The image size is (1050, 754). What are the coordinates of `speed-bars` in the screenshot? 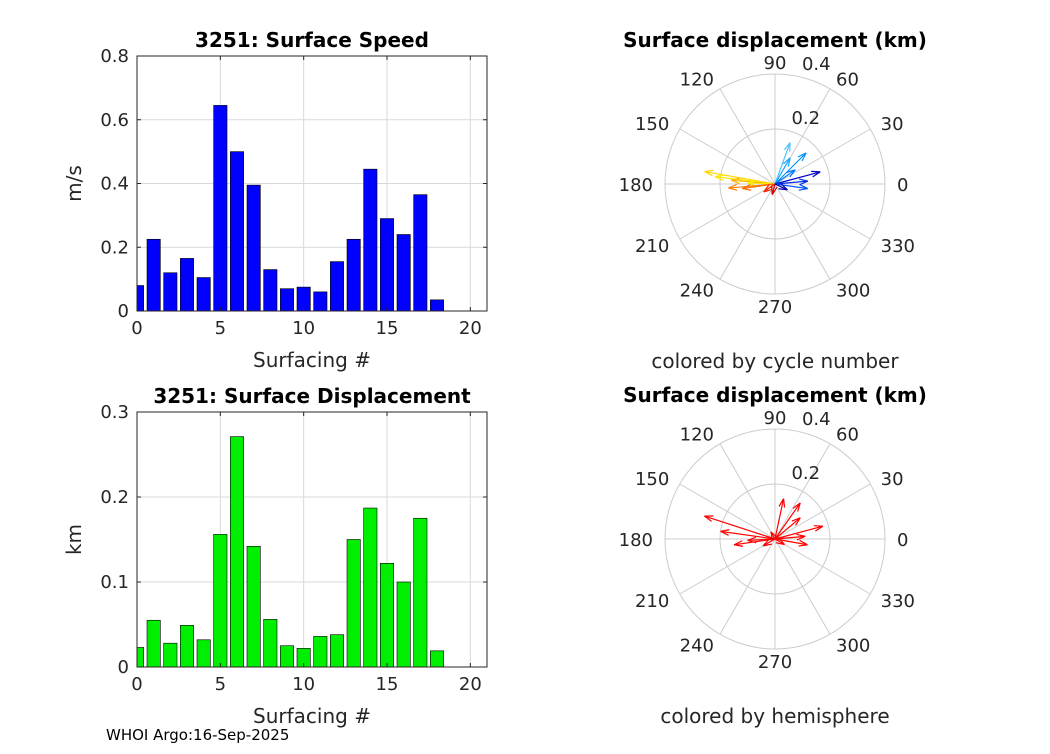 It's located at (286, 208).